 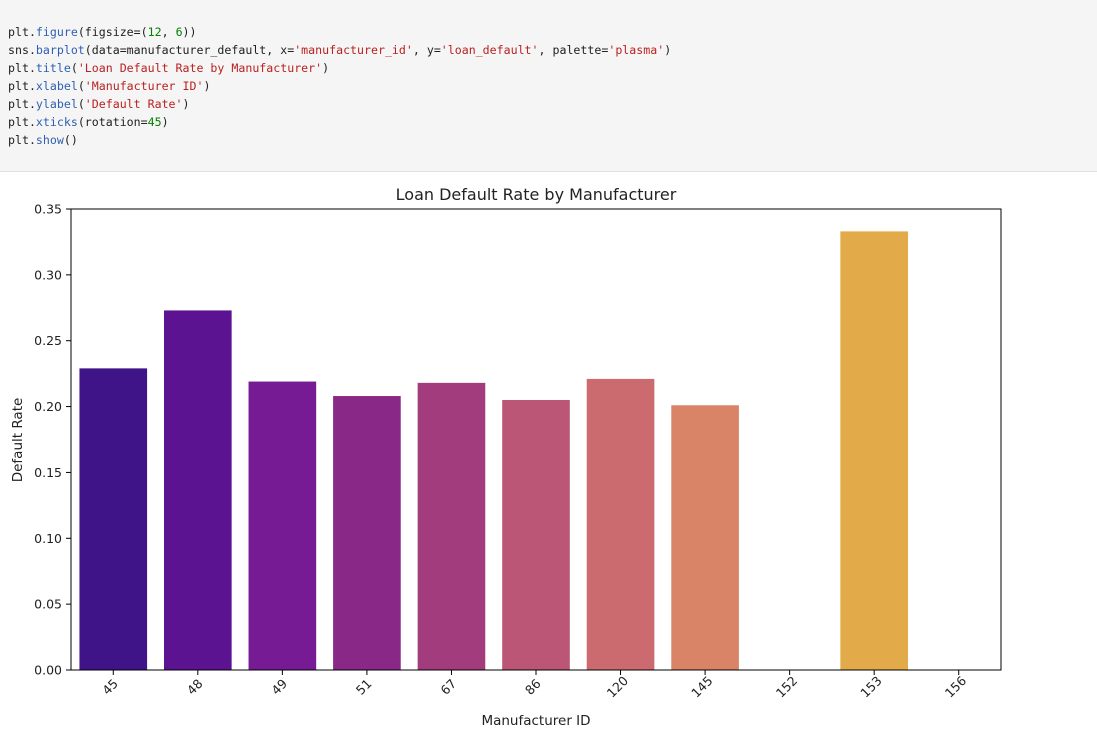 What do you see at coordinates (448, 687) in the screenshot?
I see `x-tick-label: 67` at bounding box center [448, 687].